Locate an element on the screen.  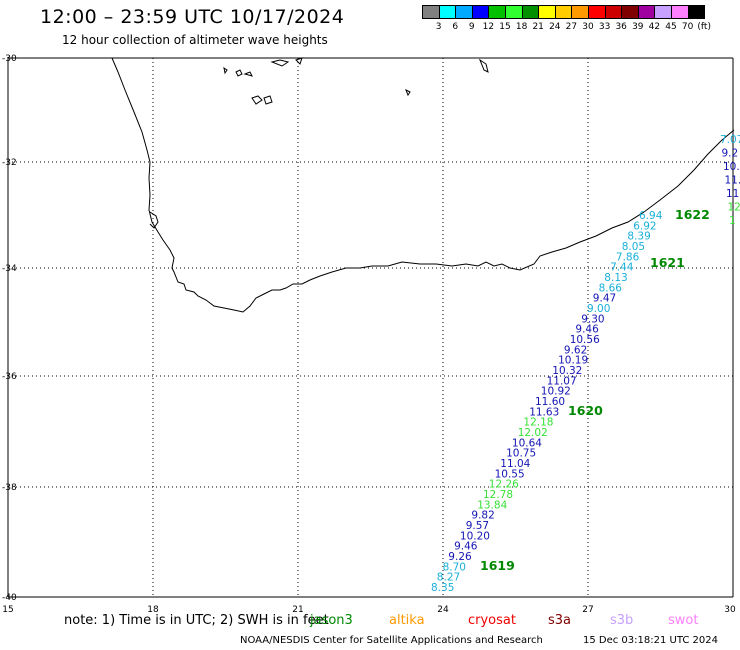
timestamp: 15 Dec 03:18:21 UTC 2024 is located at coordinates (650, 640).